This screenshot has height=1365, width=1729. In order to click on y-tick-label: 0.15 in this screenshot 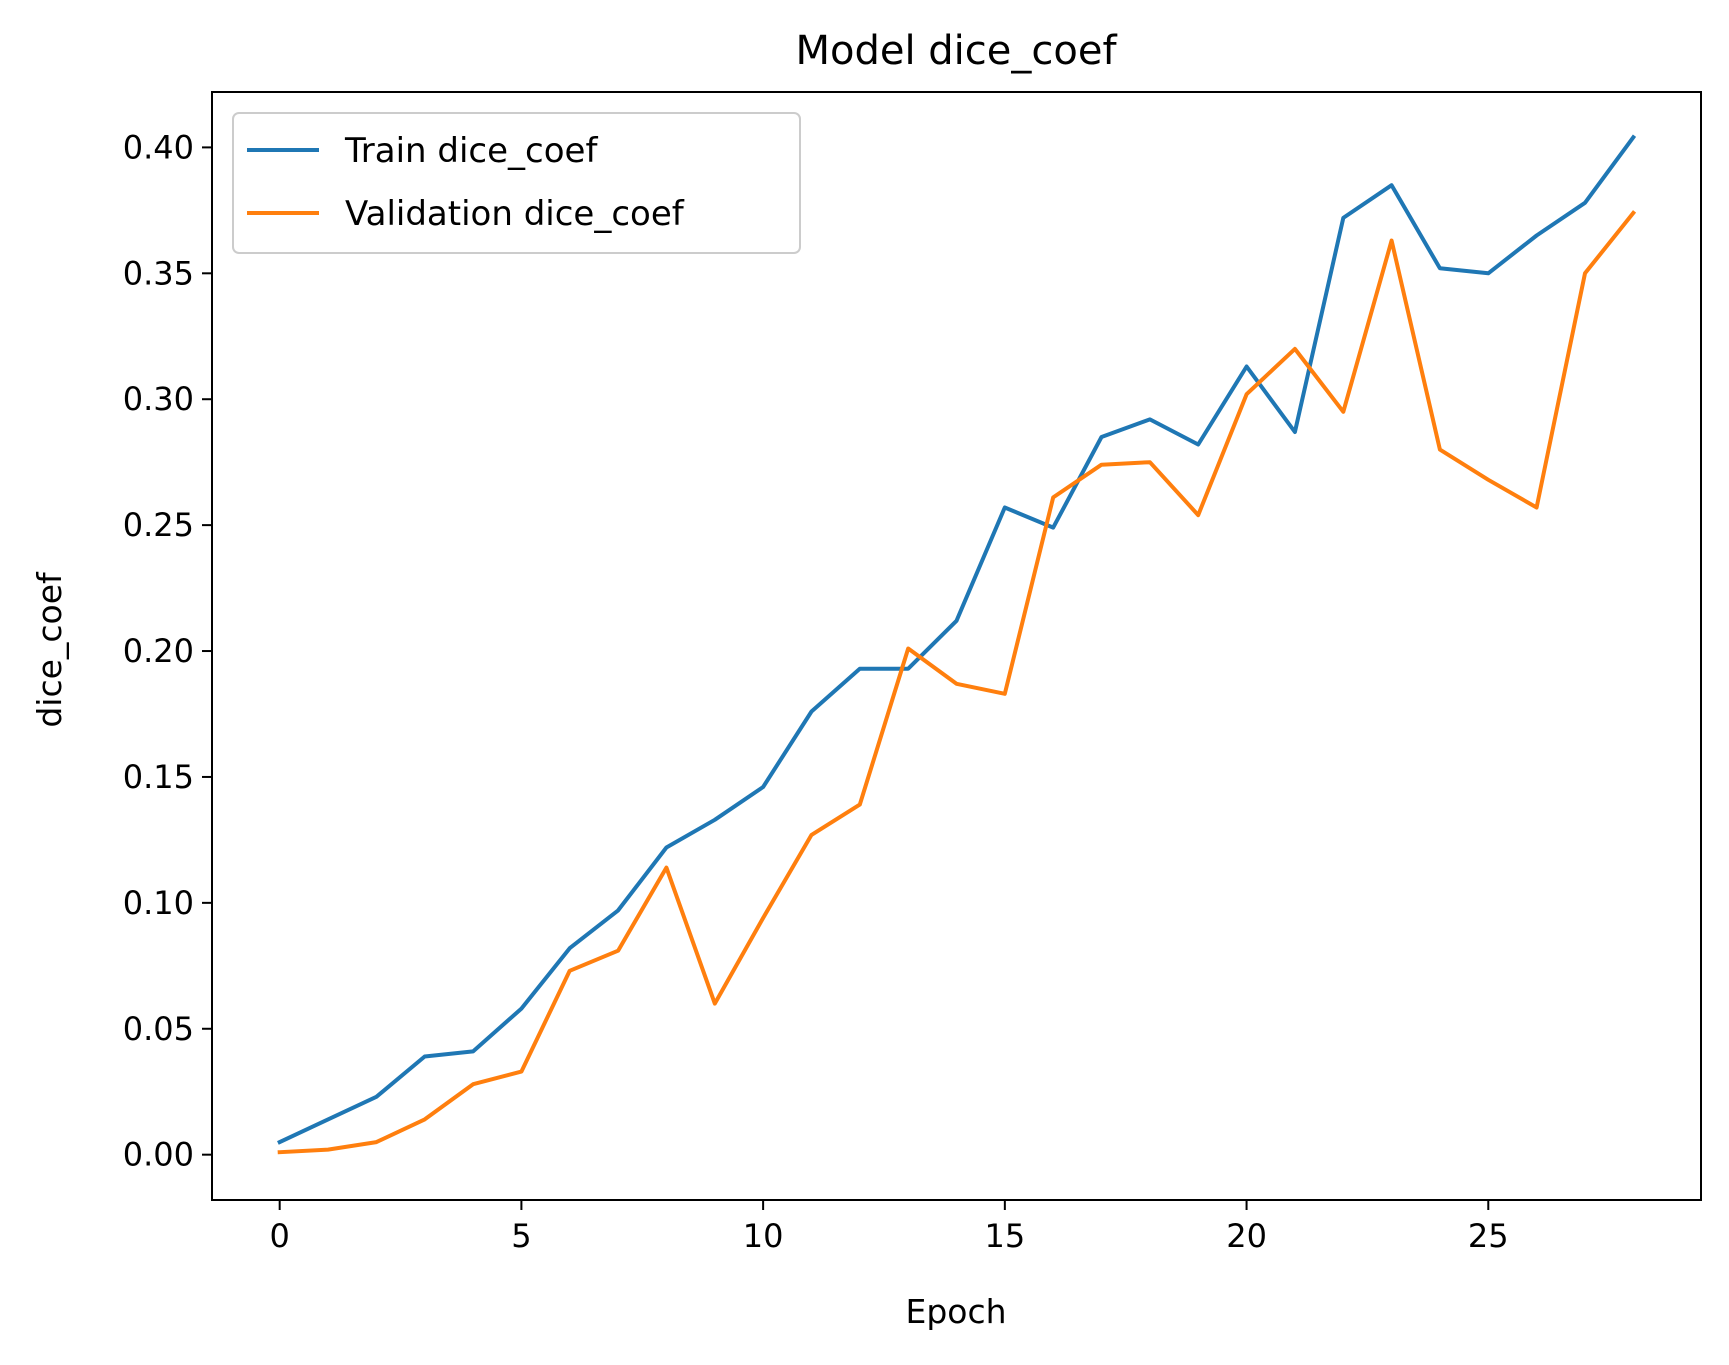, I will do `click(158, 777)`.